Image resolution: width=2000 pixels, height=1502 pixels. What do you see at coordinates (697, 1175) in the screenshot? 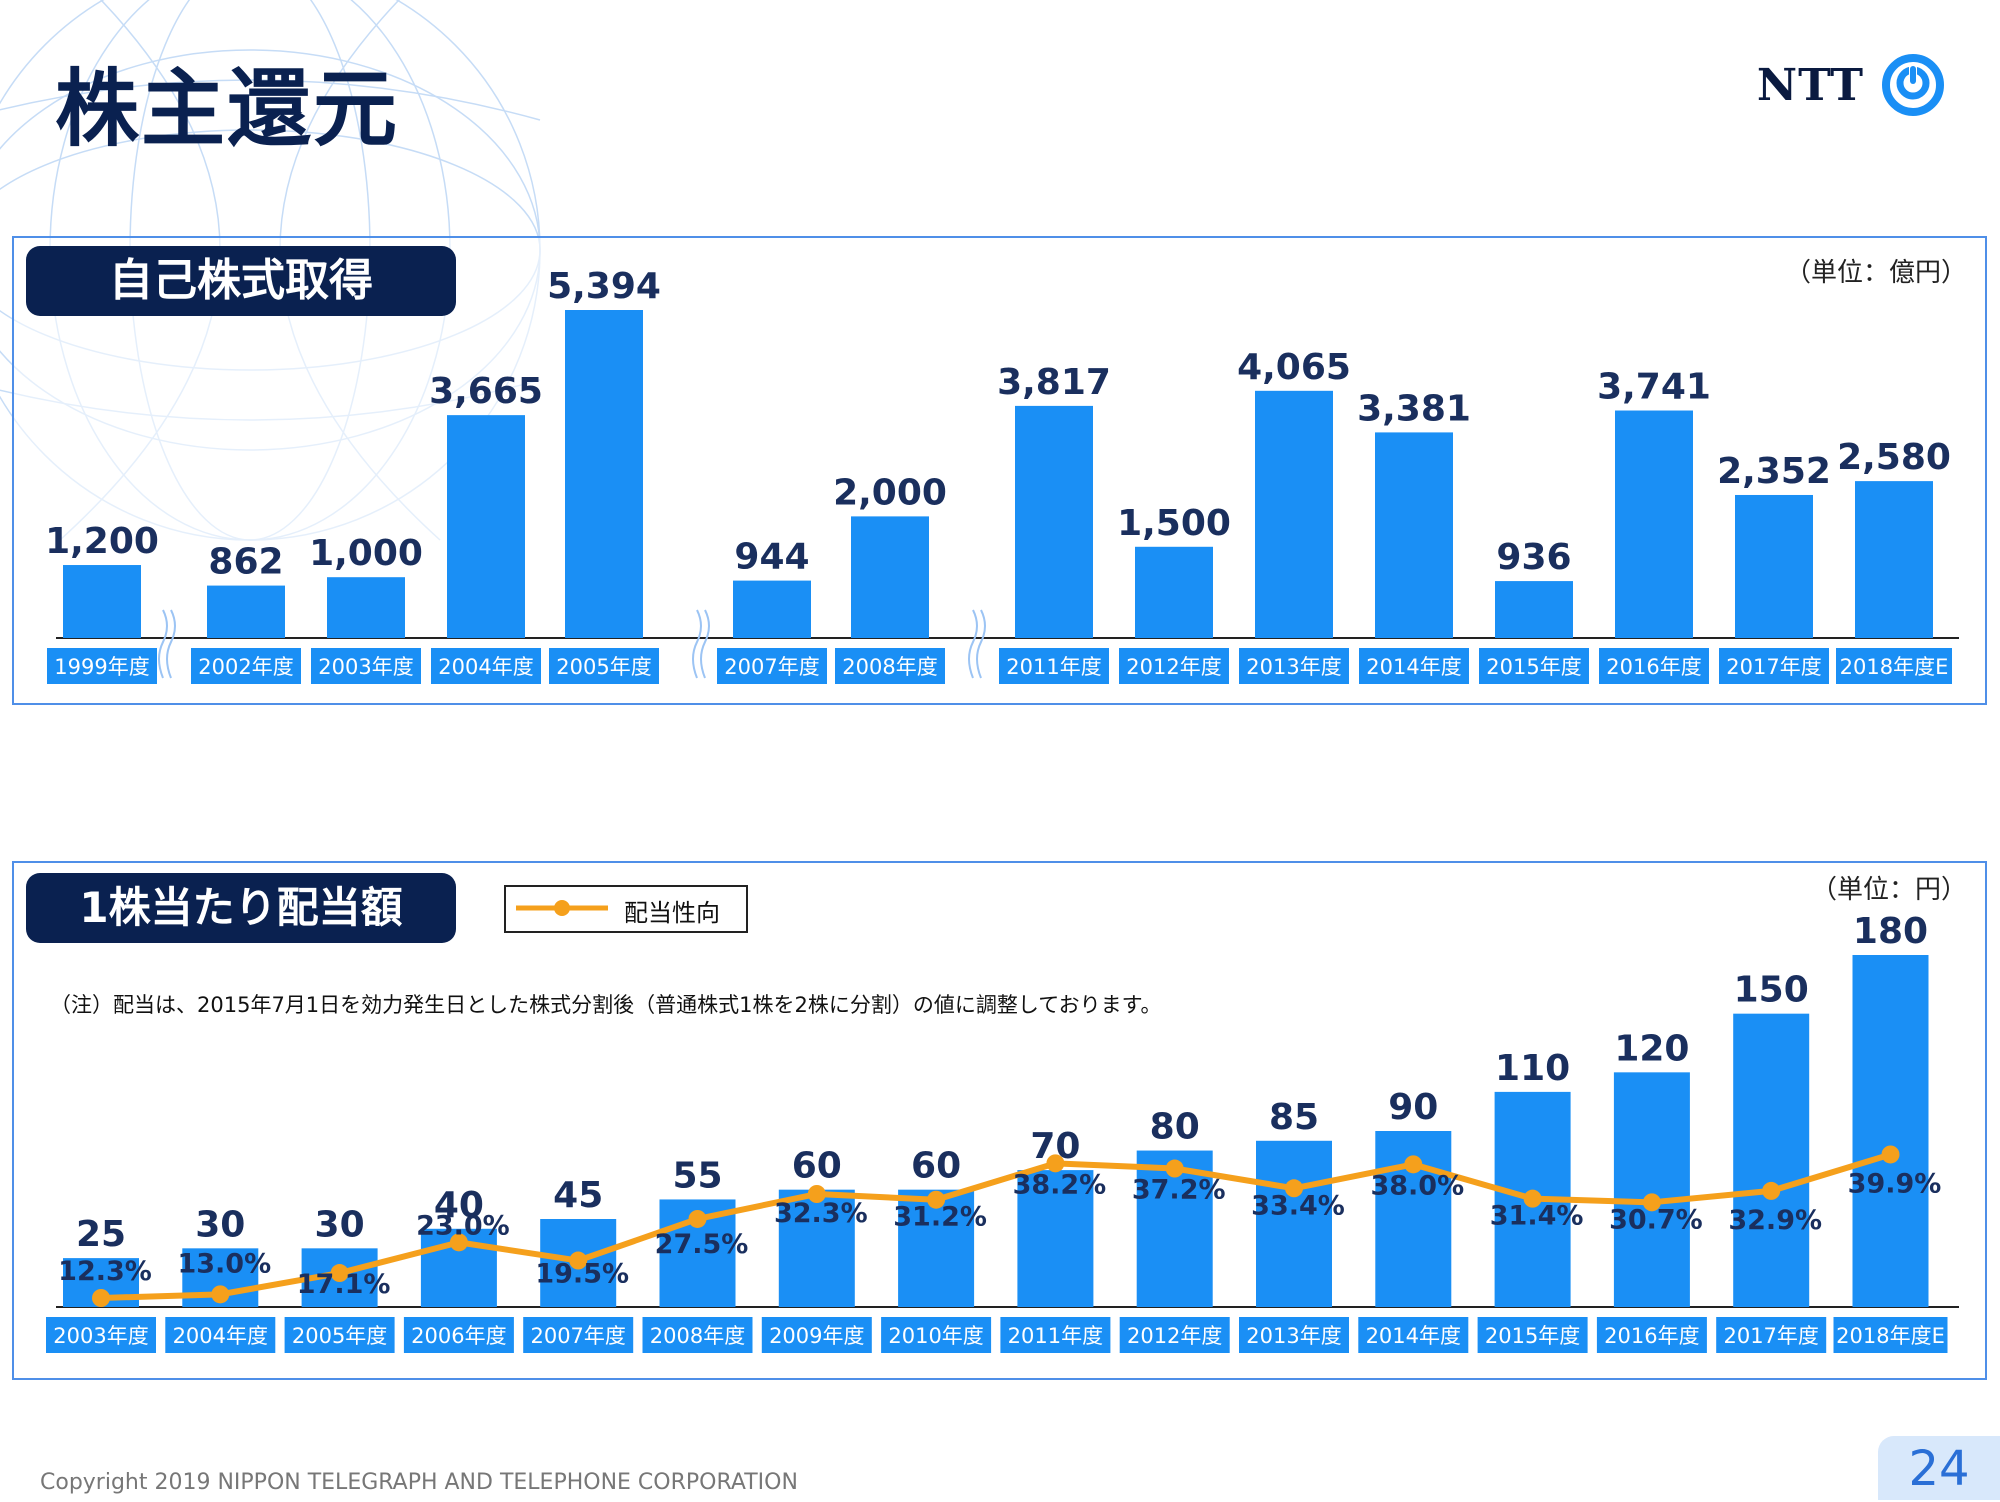
I see `dividend-value-label: 55` at bounding box center [697, 1175].